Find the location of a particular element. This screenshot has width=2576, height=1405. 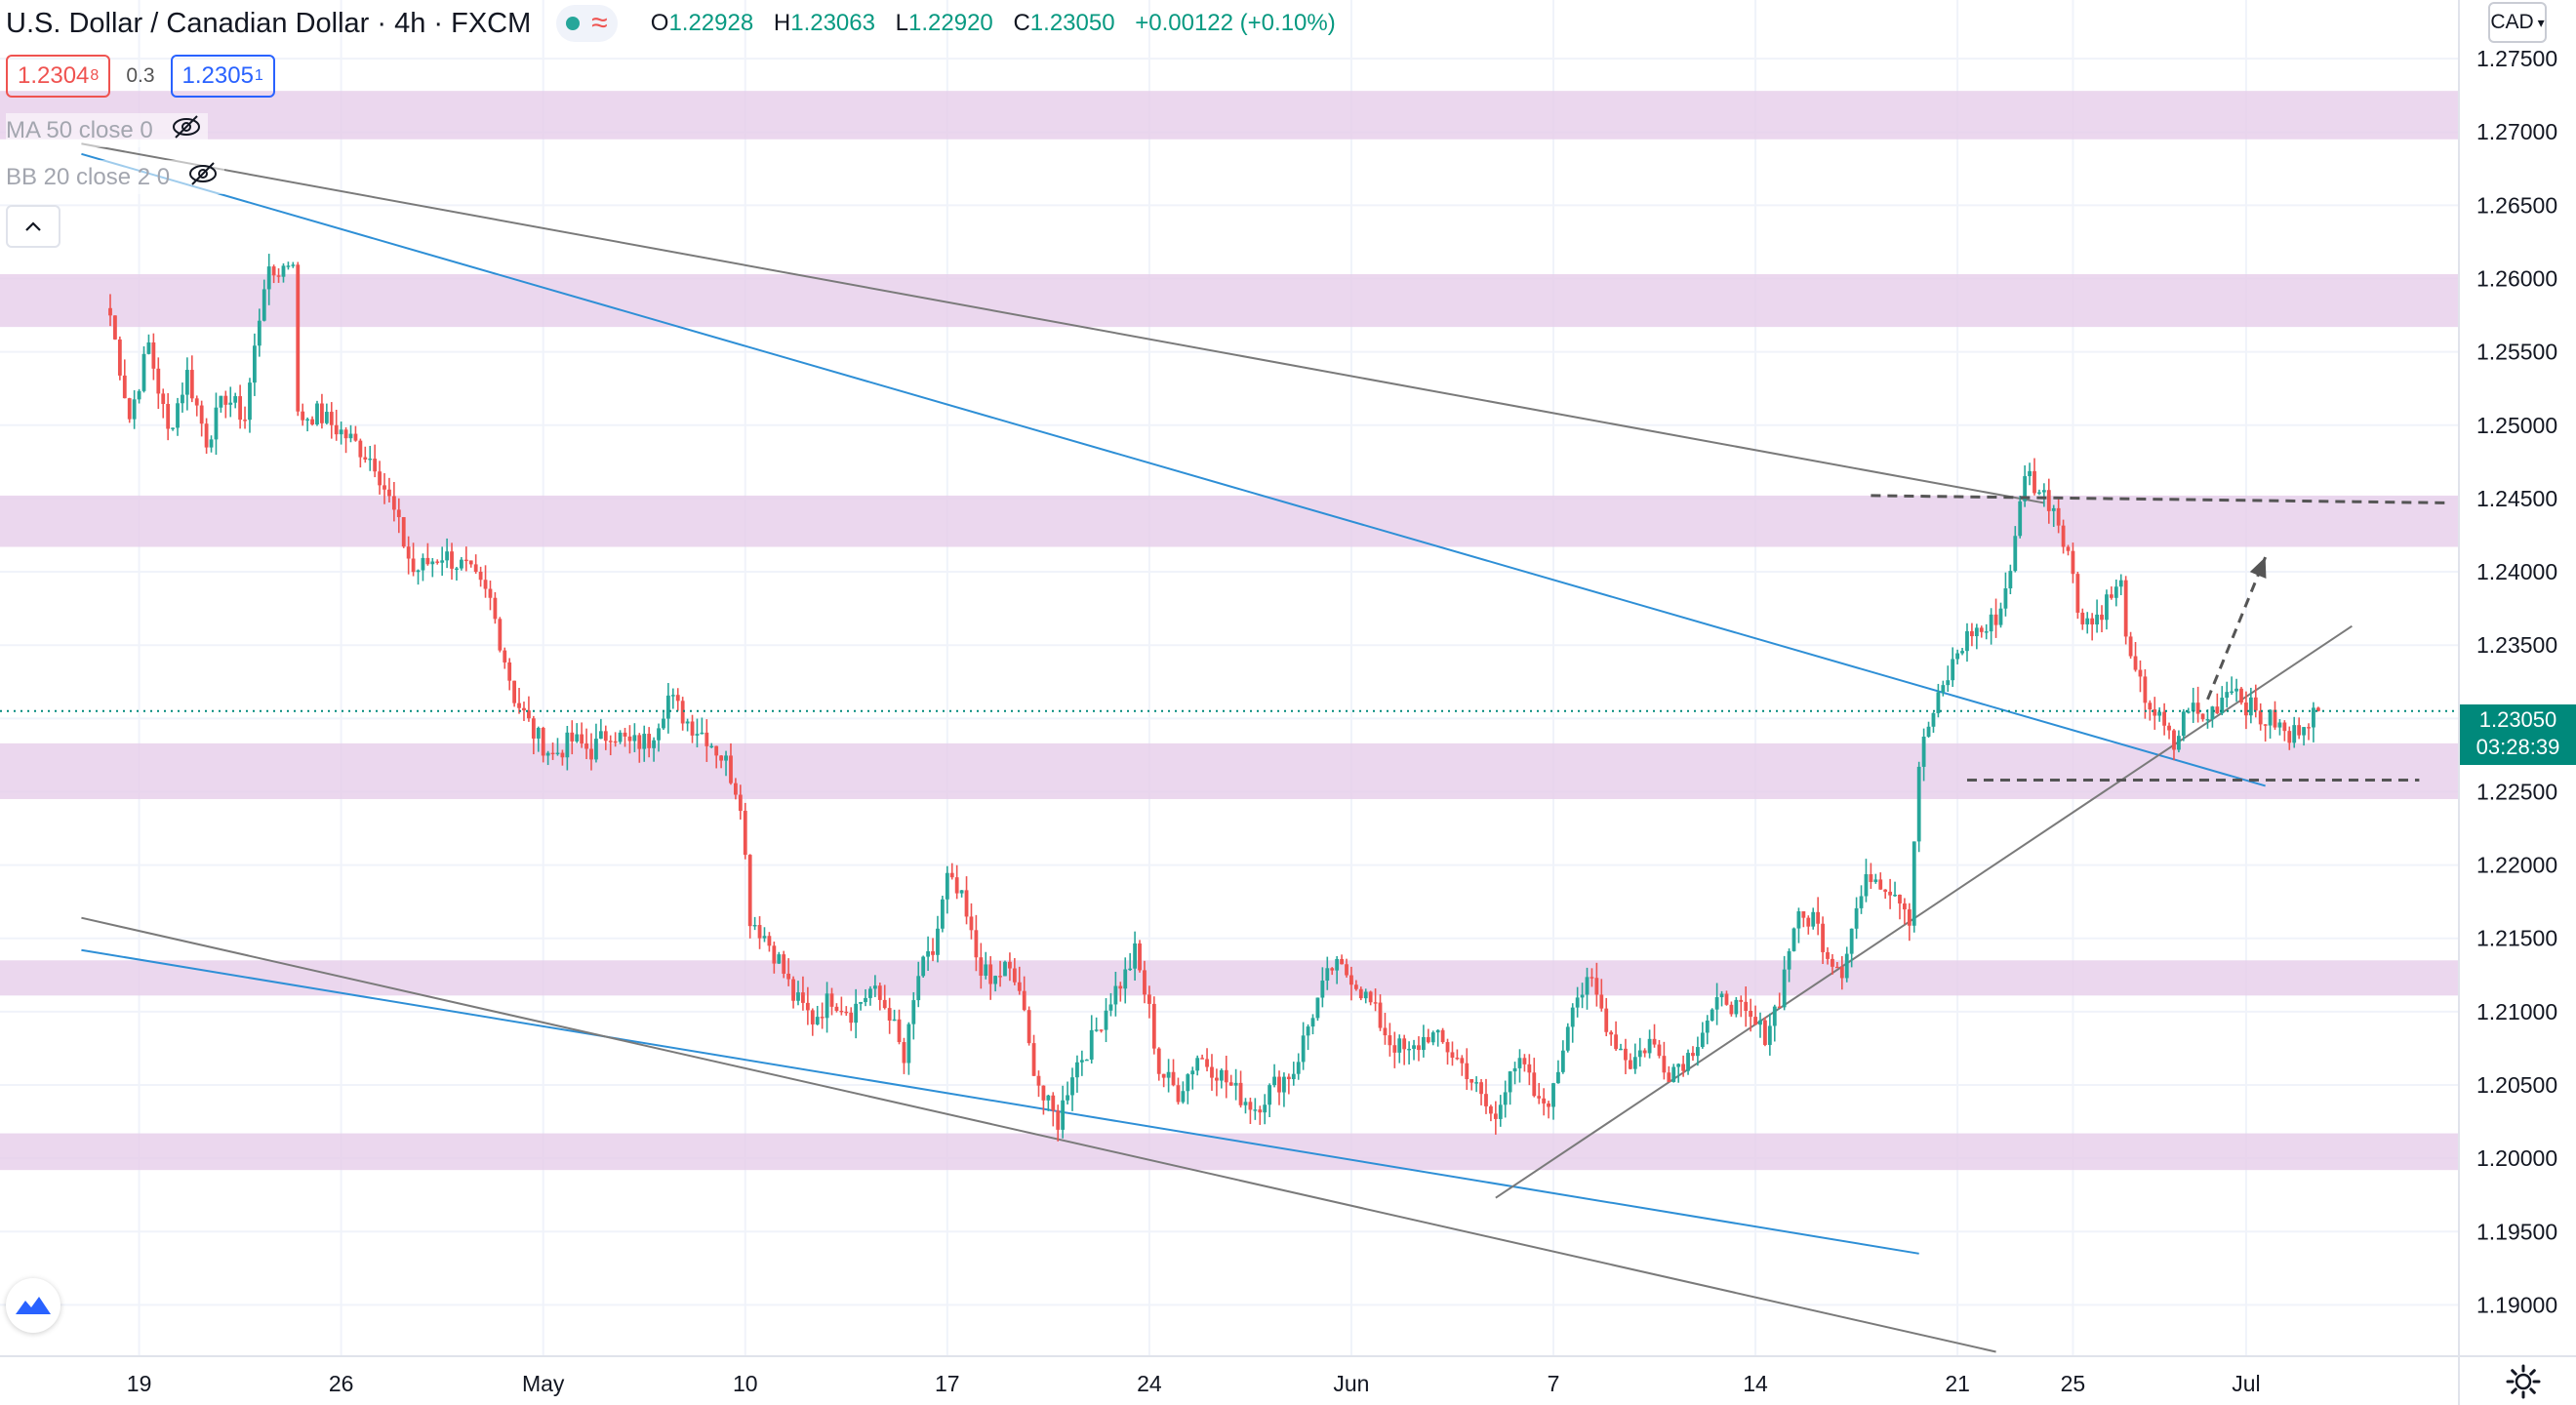

market-status: ≈ is located at coordinates (587, 23).